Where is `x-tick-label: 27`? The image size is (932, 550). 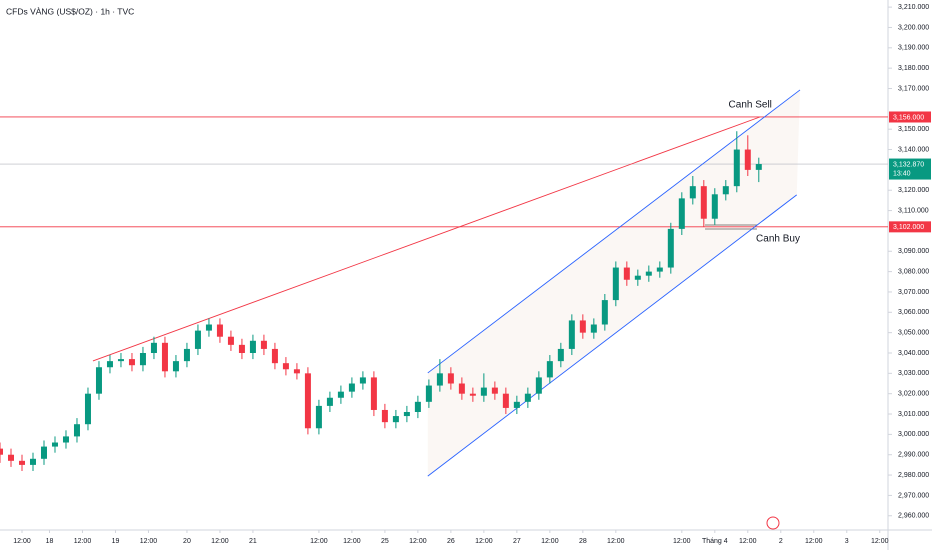
x-tick-label: 27 is located at coordinates (517, 541).